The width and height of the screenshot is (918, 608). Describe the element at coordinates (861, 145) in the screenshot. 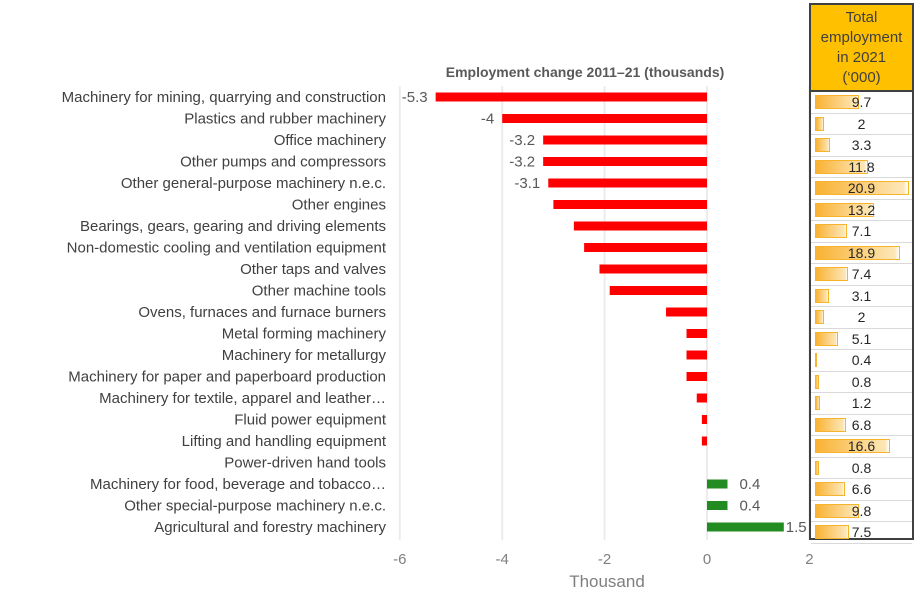

I see `total-employment-value: 3.3` at that location.